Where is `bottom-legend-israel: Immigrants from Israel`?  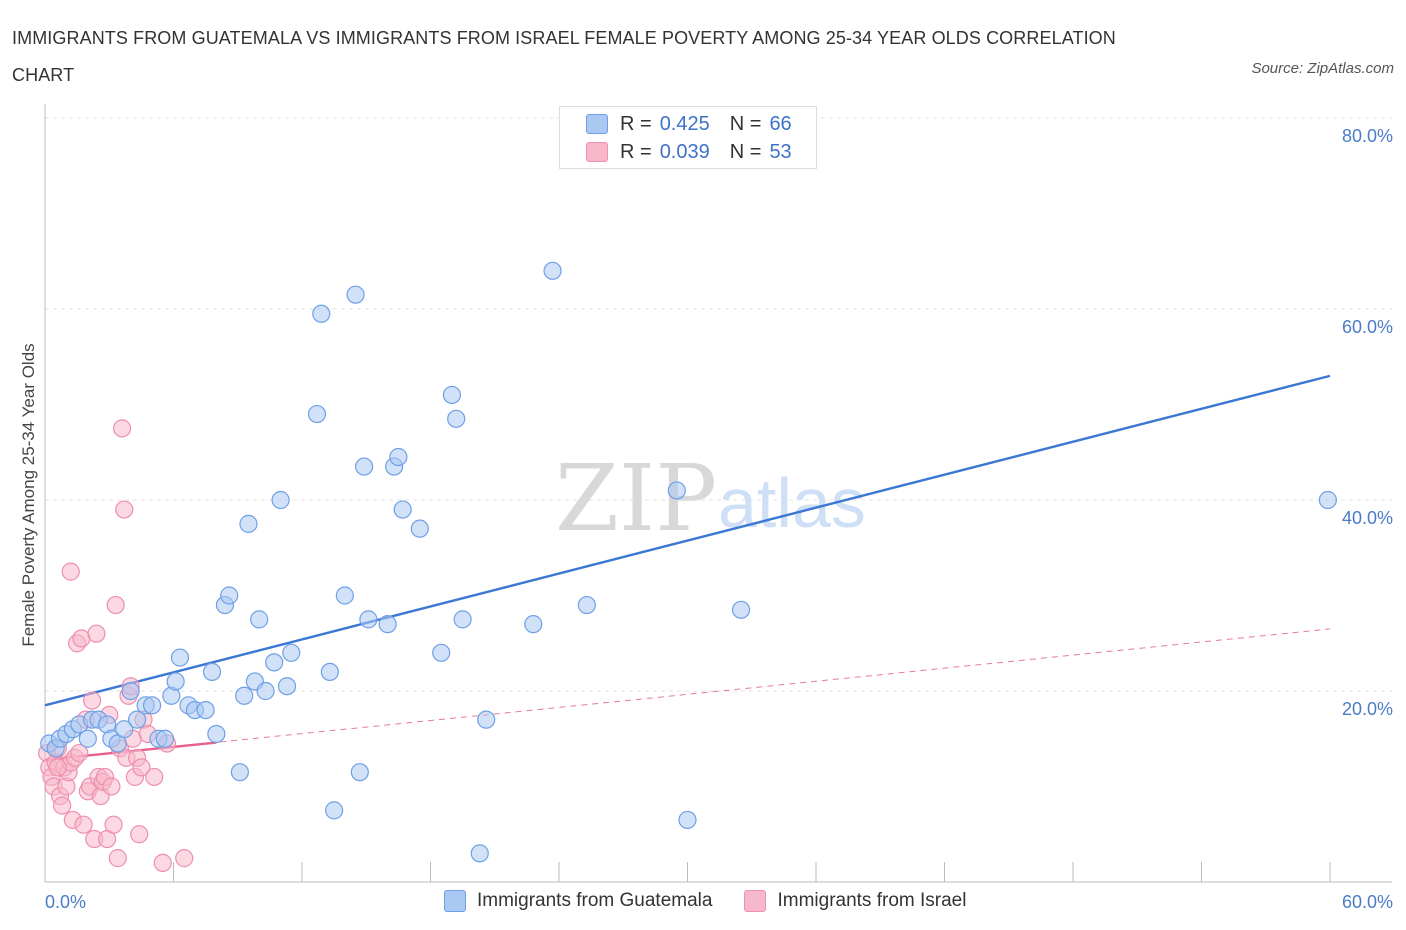
bottom-legend-israel: Immigrants from Israel is located at coordinates (855, 901).